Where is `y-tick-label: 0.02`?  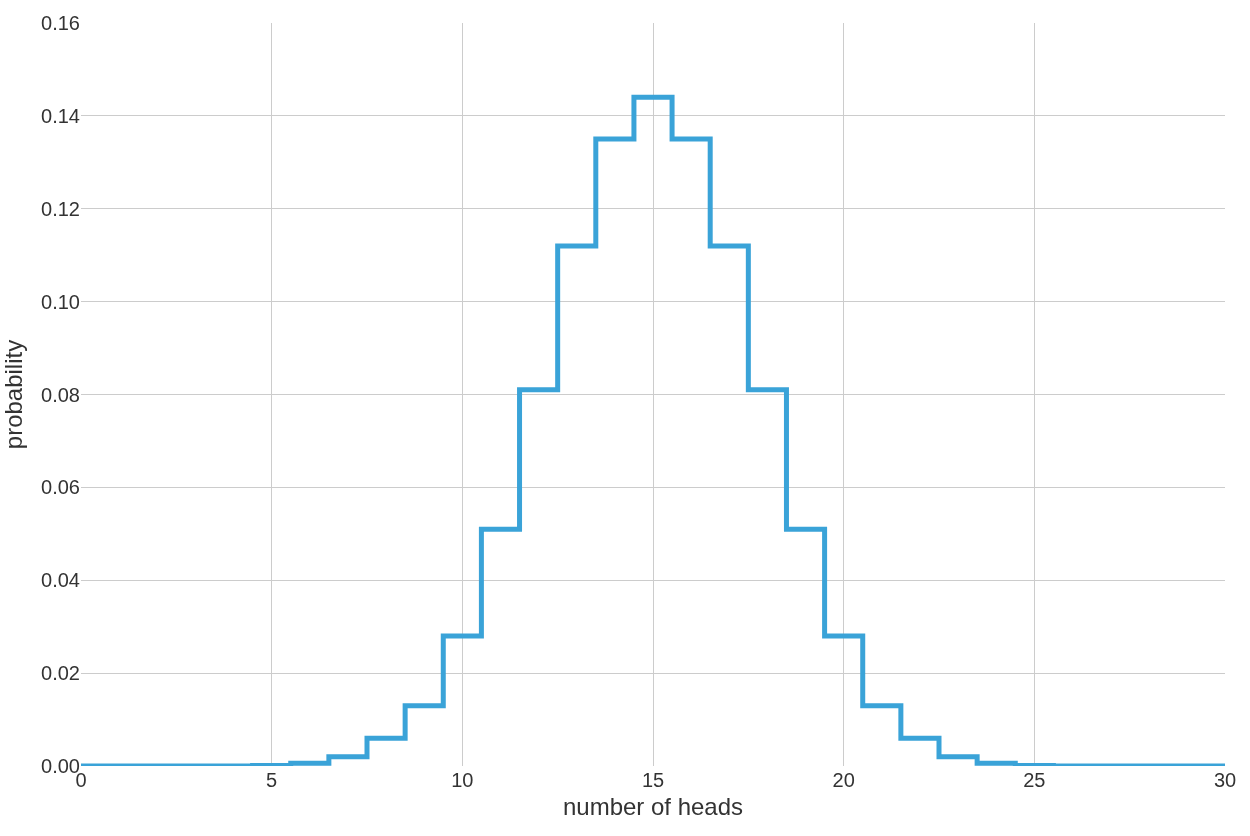 y-tick-label: 0.02 is located at coordinates (60, 673).